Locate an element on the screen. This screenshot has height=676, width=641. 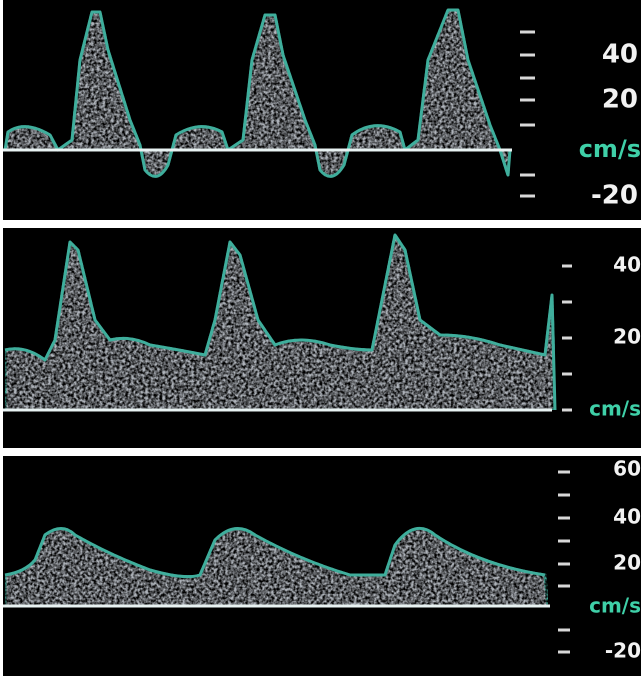
scale-label: 60 is located at coordinates (627, 469).